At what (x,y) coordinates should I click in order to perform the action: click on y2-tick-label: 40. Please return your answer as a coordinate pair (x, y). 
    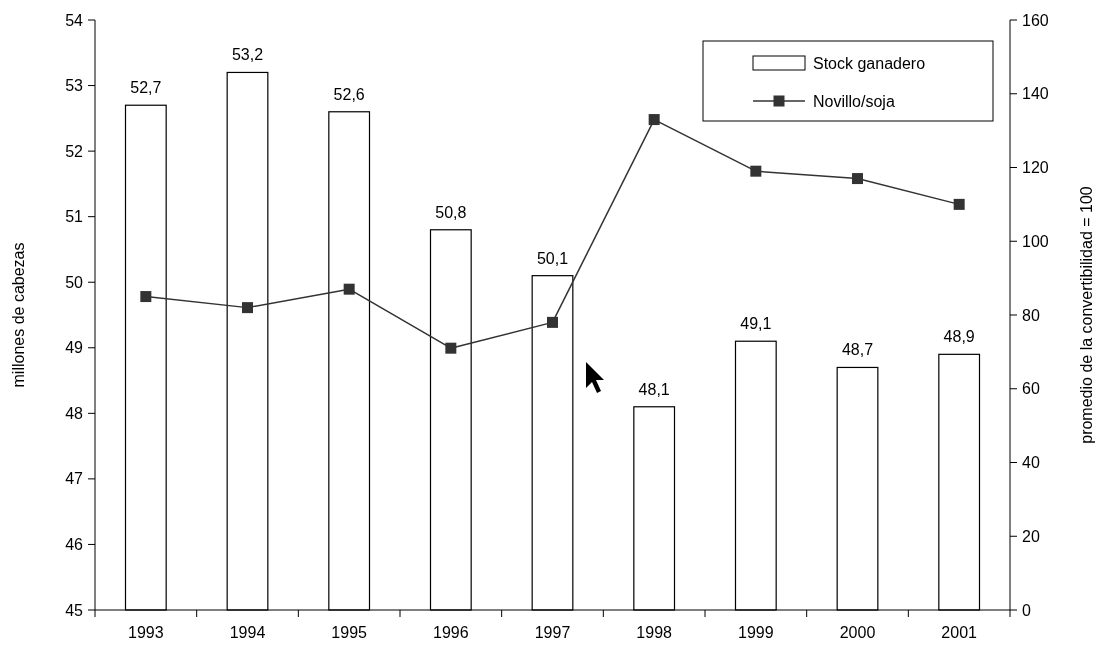
    Looking at the image, I should click on (1031, 463).